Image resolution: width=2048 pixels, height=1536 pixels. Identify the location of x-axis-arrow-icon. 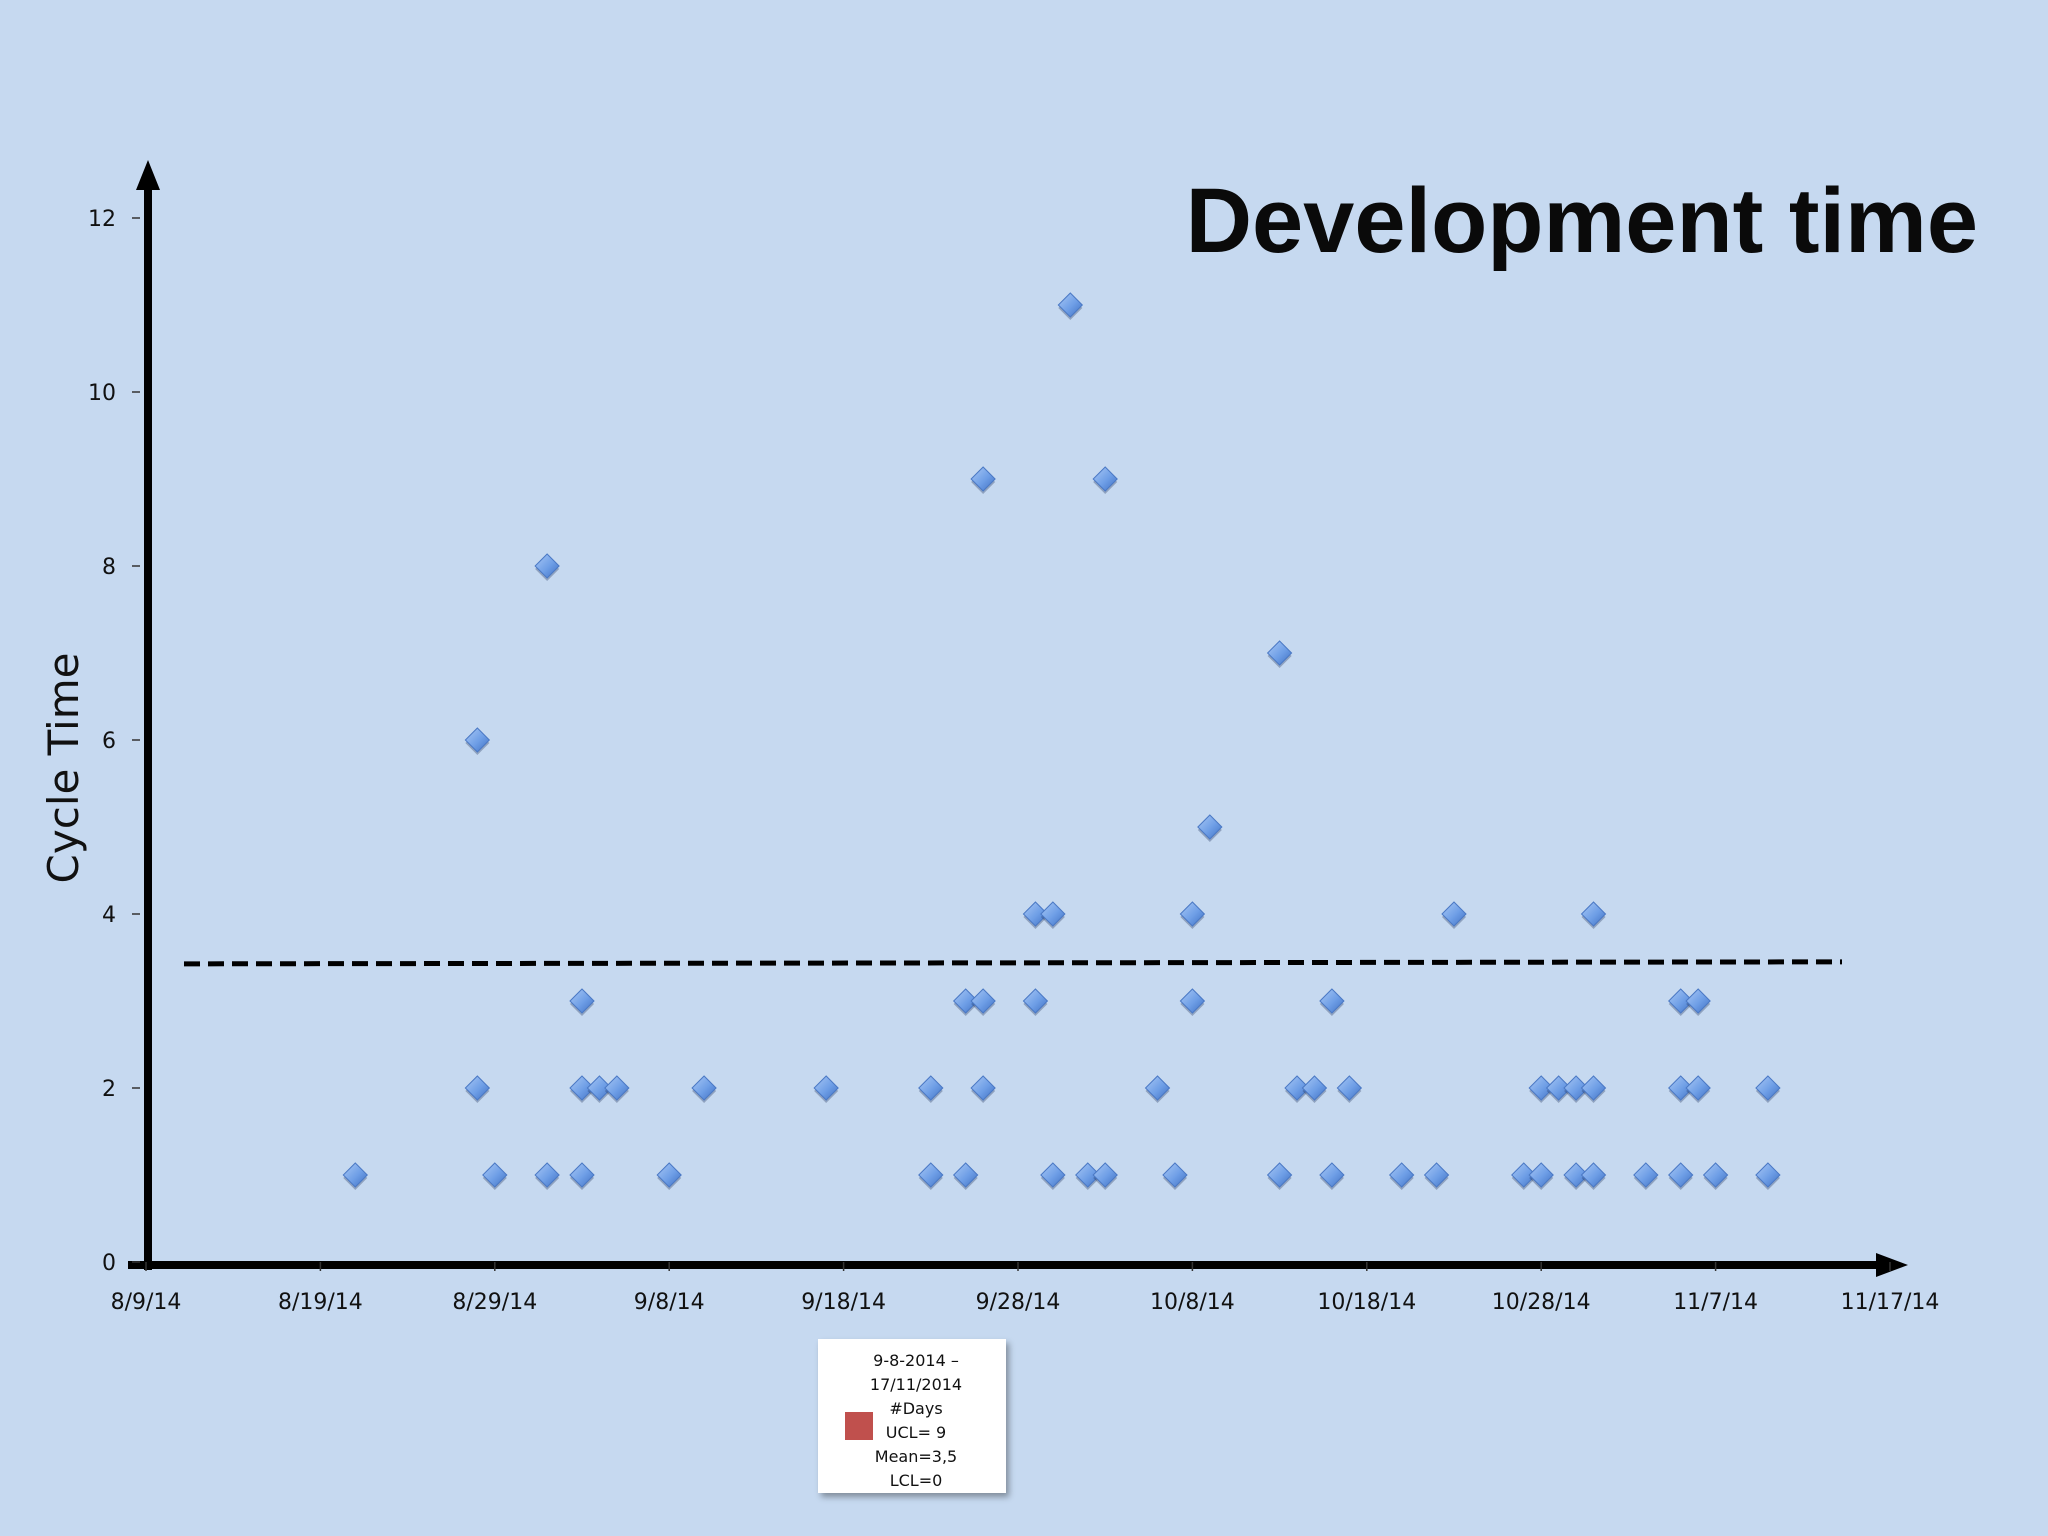
(1892, 1265).